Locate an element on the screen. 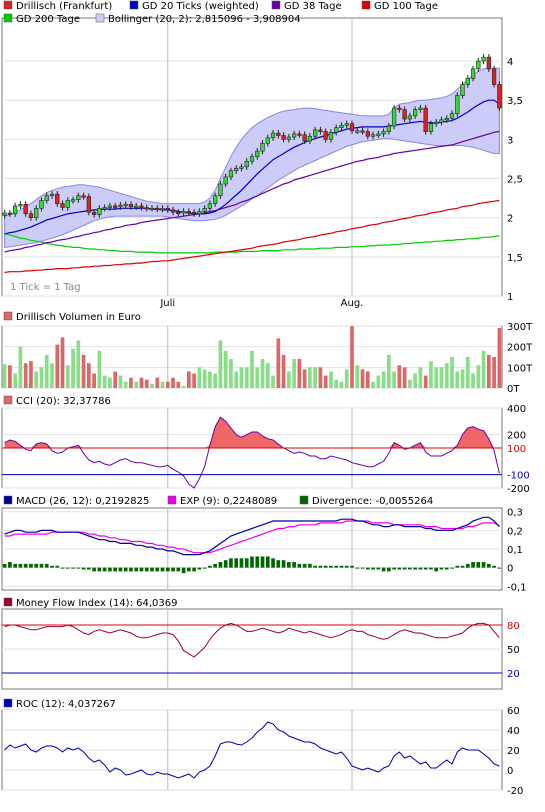 This screenshot has height=812, width=545. volume-bars is located at coordinates (252, 357).